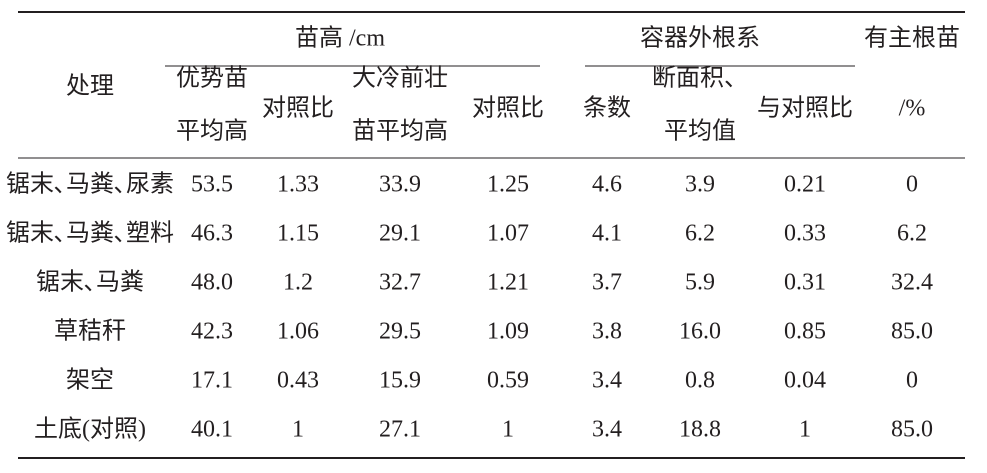 The height and width of the screenshot is (473, 987). Describe the element at coordinates (400, 332) in the screenshot. I see `cell: 29.5` at that location.